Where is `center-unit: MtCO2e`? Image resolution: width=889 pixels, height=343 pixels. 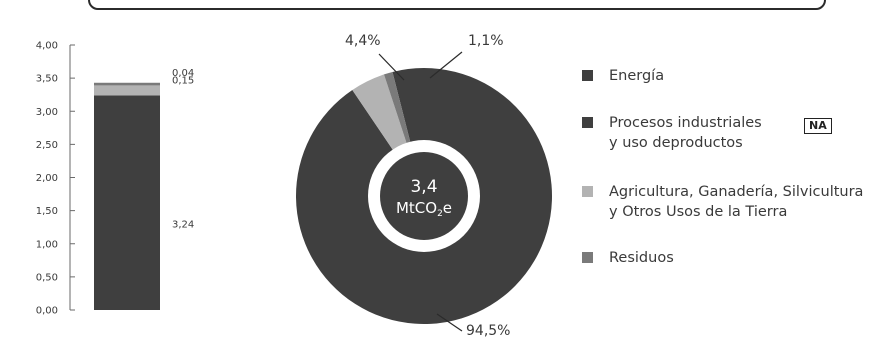
center-unit: MtCO2e is located at coordinates (424, 209).